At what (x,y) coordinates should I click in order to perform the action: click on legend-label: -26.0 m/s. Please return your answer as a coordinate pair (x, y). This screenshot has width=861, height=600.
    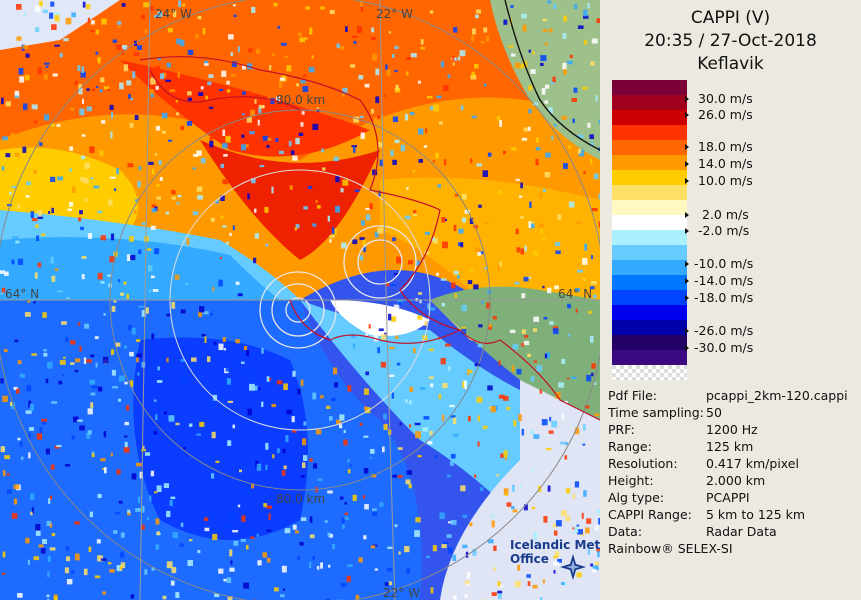
    Looking at the image, I should click on (718, 330).